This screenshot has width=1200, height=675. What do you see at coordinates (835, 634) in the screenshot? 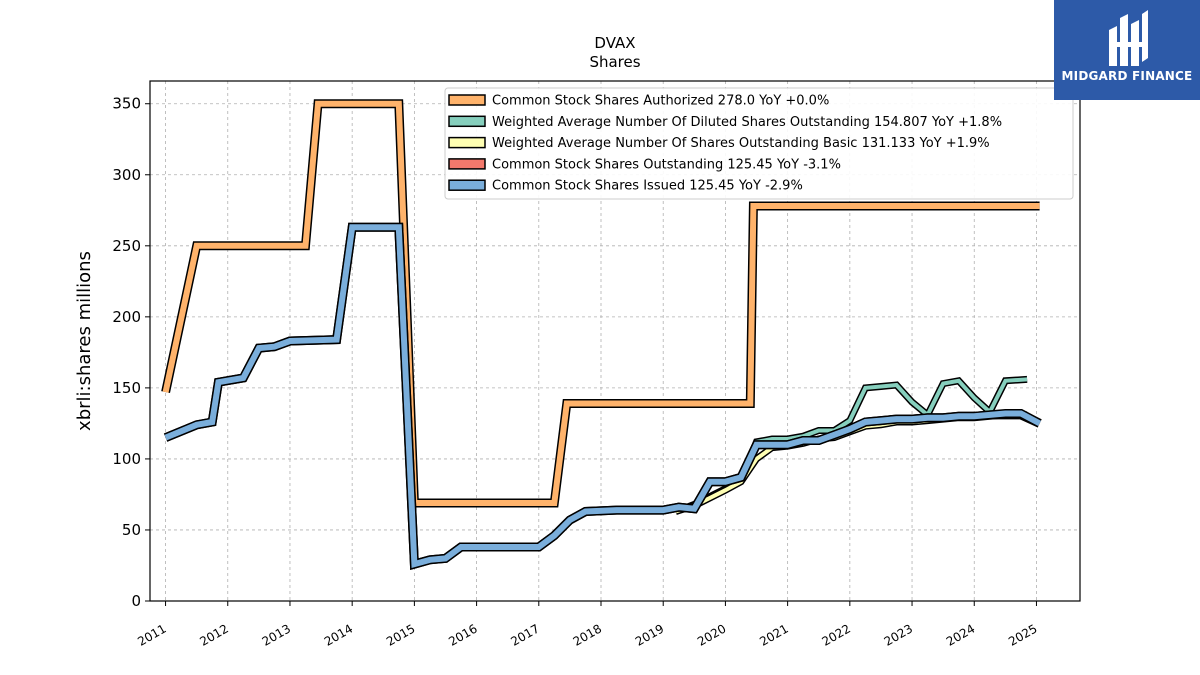
I see `x-tick-label: 2022` at bounding box center [835, 634].